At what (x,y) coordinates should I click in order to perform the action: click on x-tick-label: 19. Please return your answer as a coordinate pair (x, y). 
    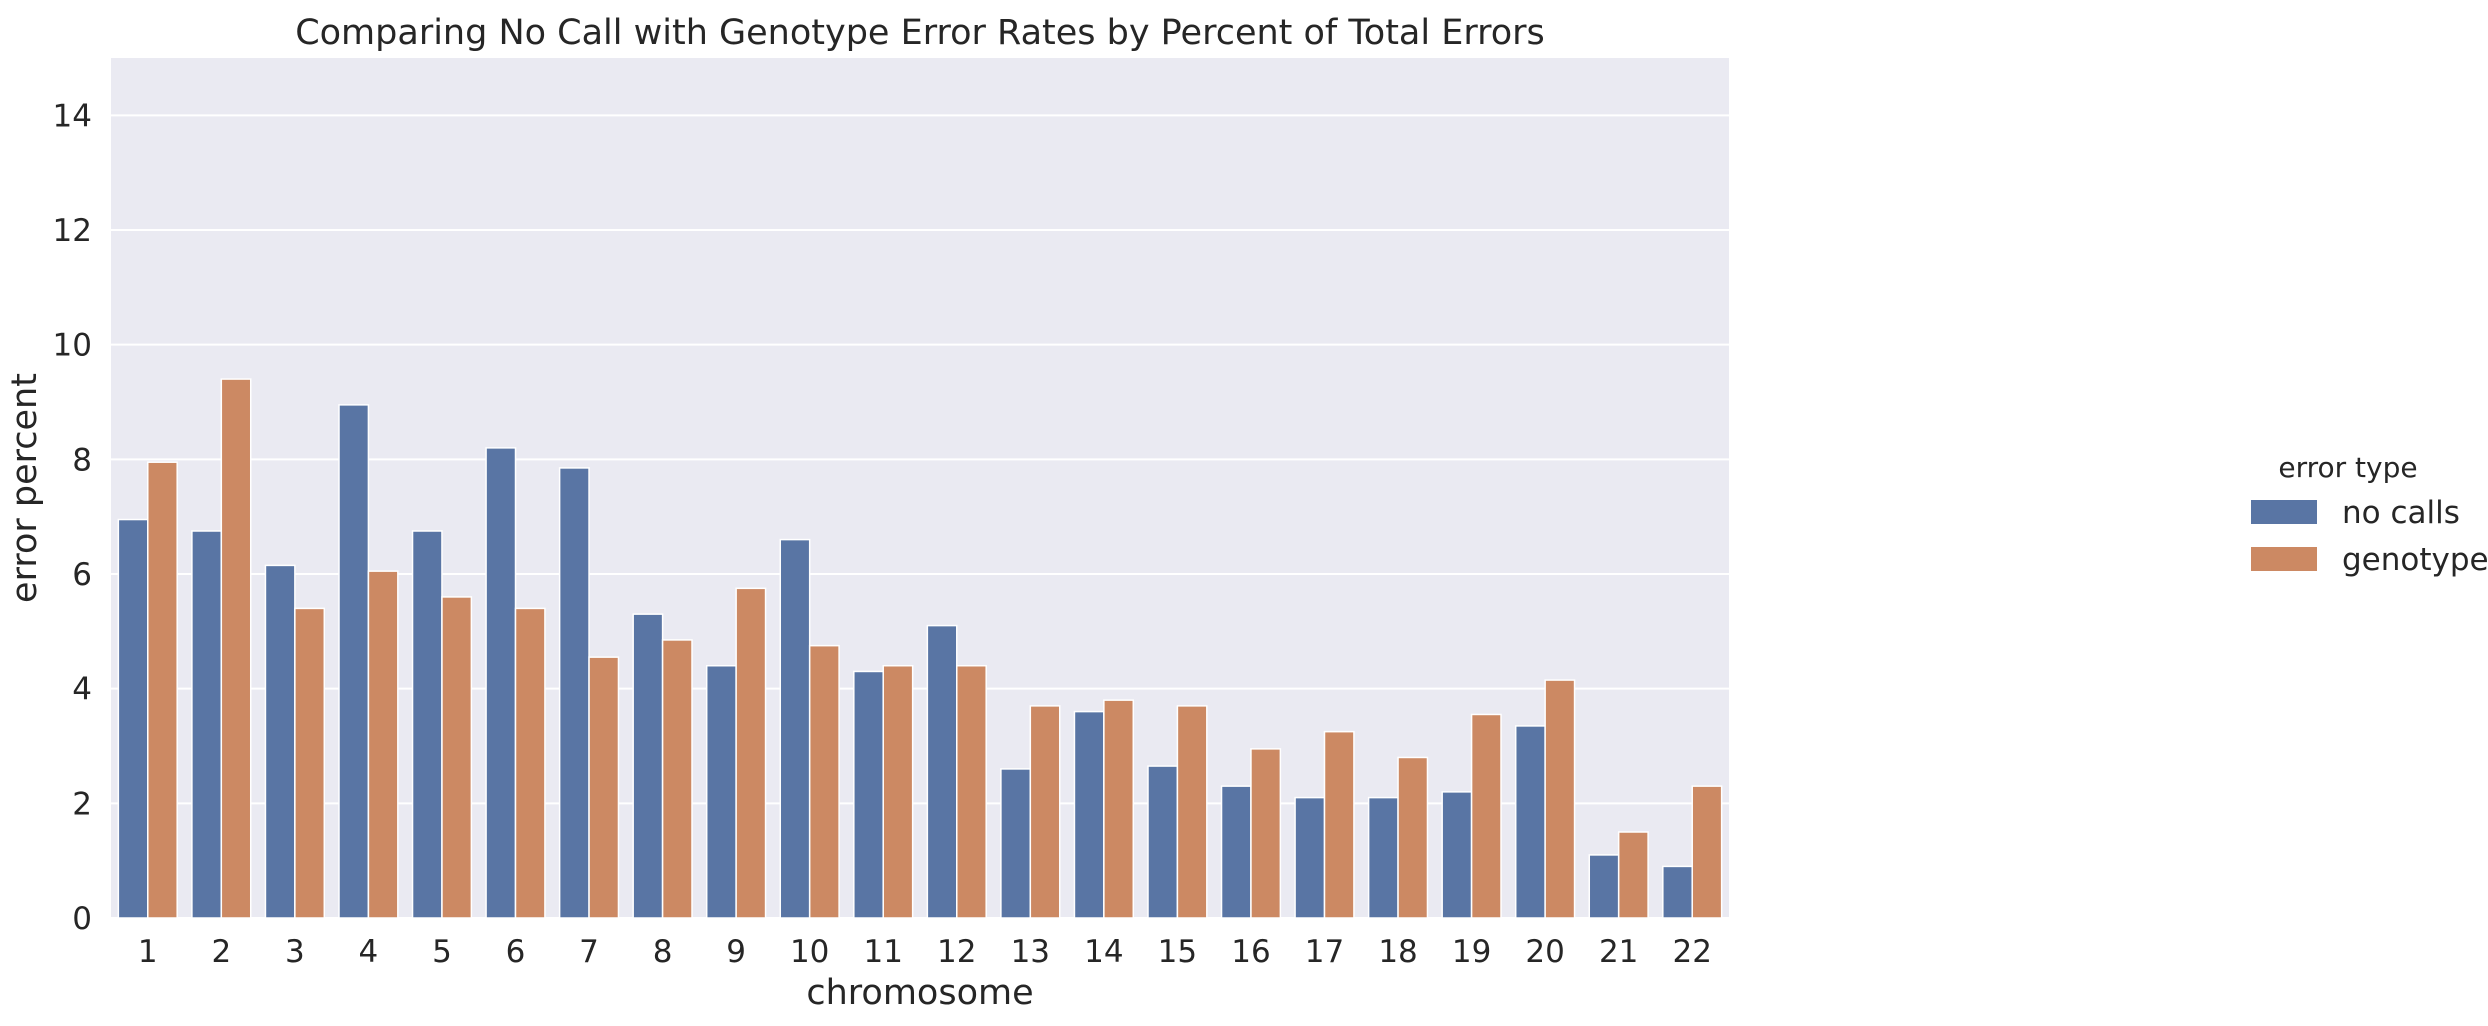
    Looking at the image, I should click on (1471, 952).